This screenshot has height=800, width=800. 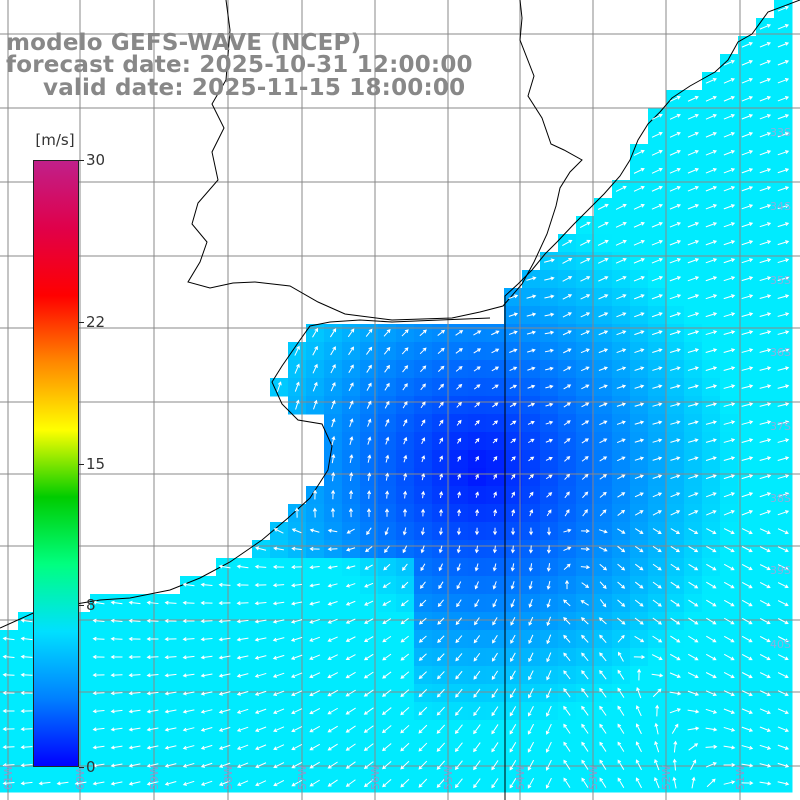 I want to click on latitude-label: 33S, so click(x=780, y=132).